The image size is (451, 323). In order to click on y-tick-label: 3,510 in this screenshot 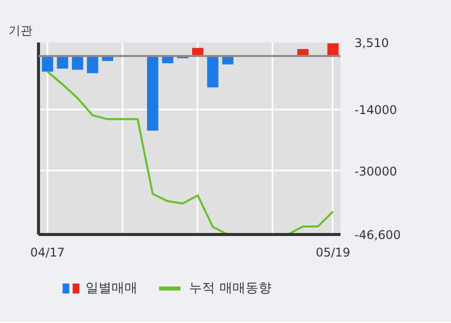, I will do `click(371, 43)`.